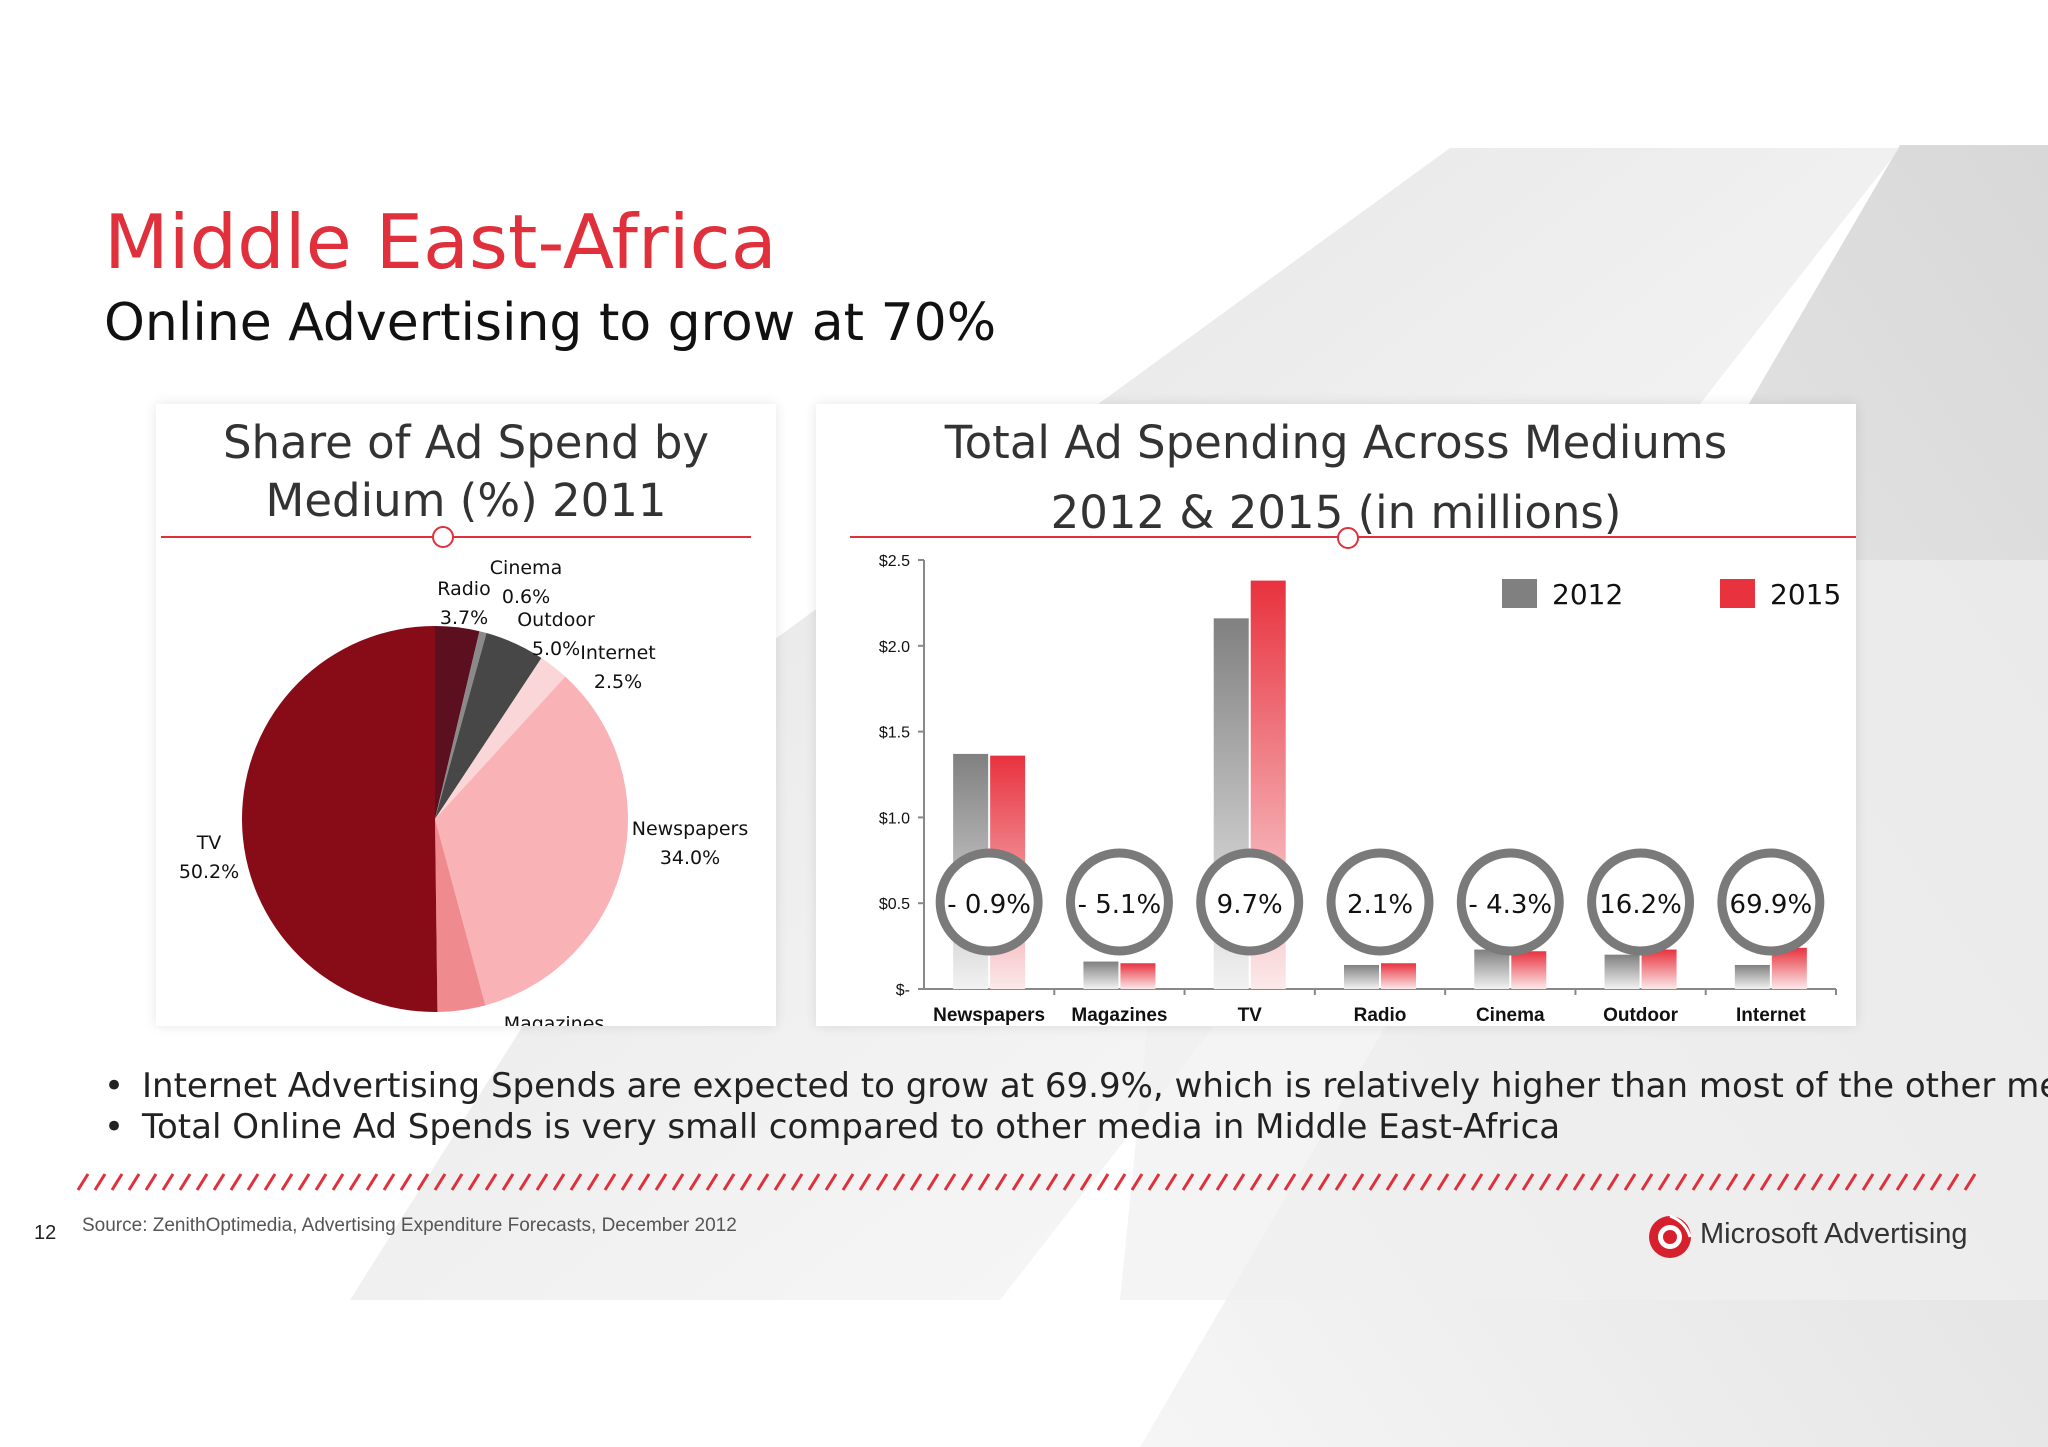 This screenshot has width=2048, height=1447. What do you see at coordinates (466, 442) in the screenshot?
I see `pie-title-line-1: Share of Ad Spend by` at bounding box center [466, 442].